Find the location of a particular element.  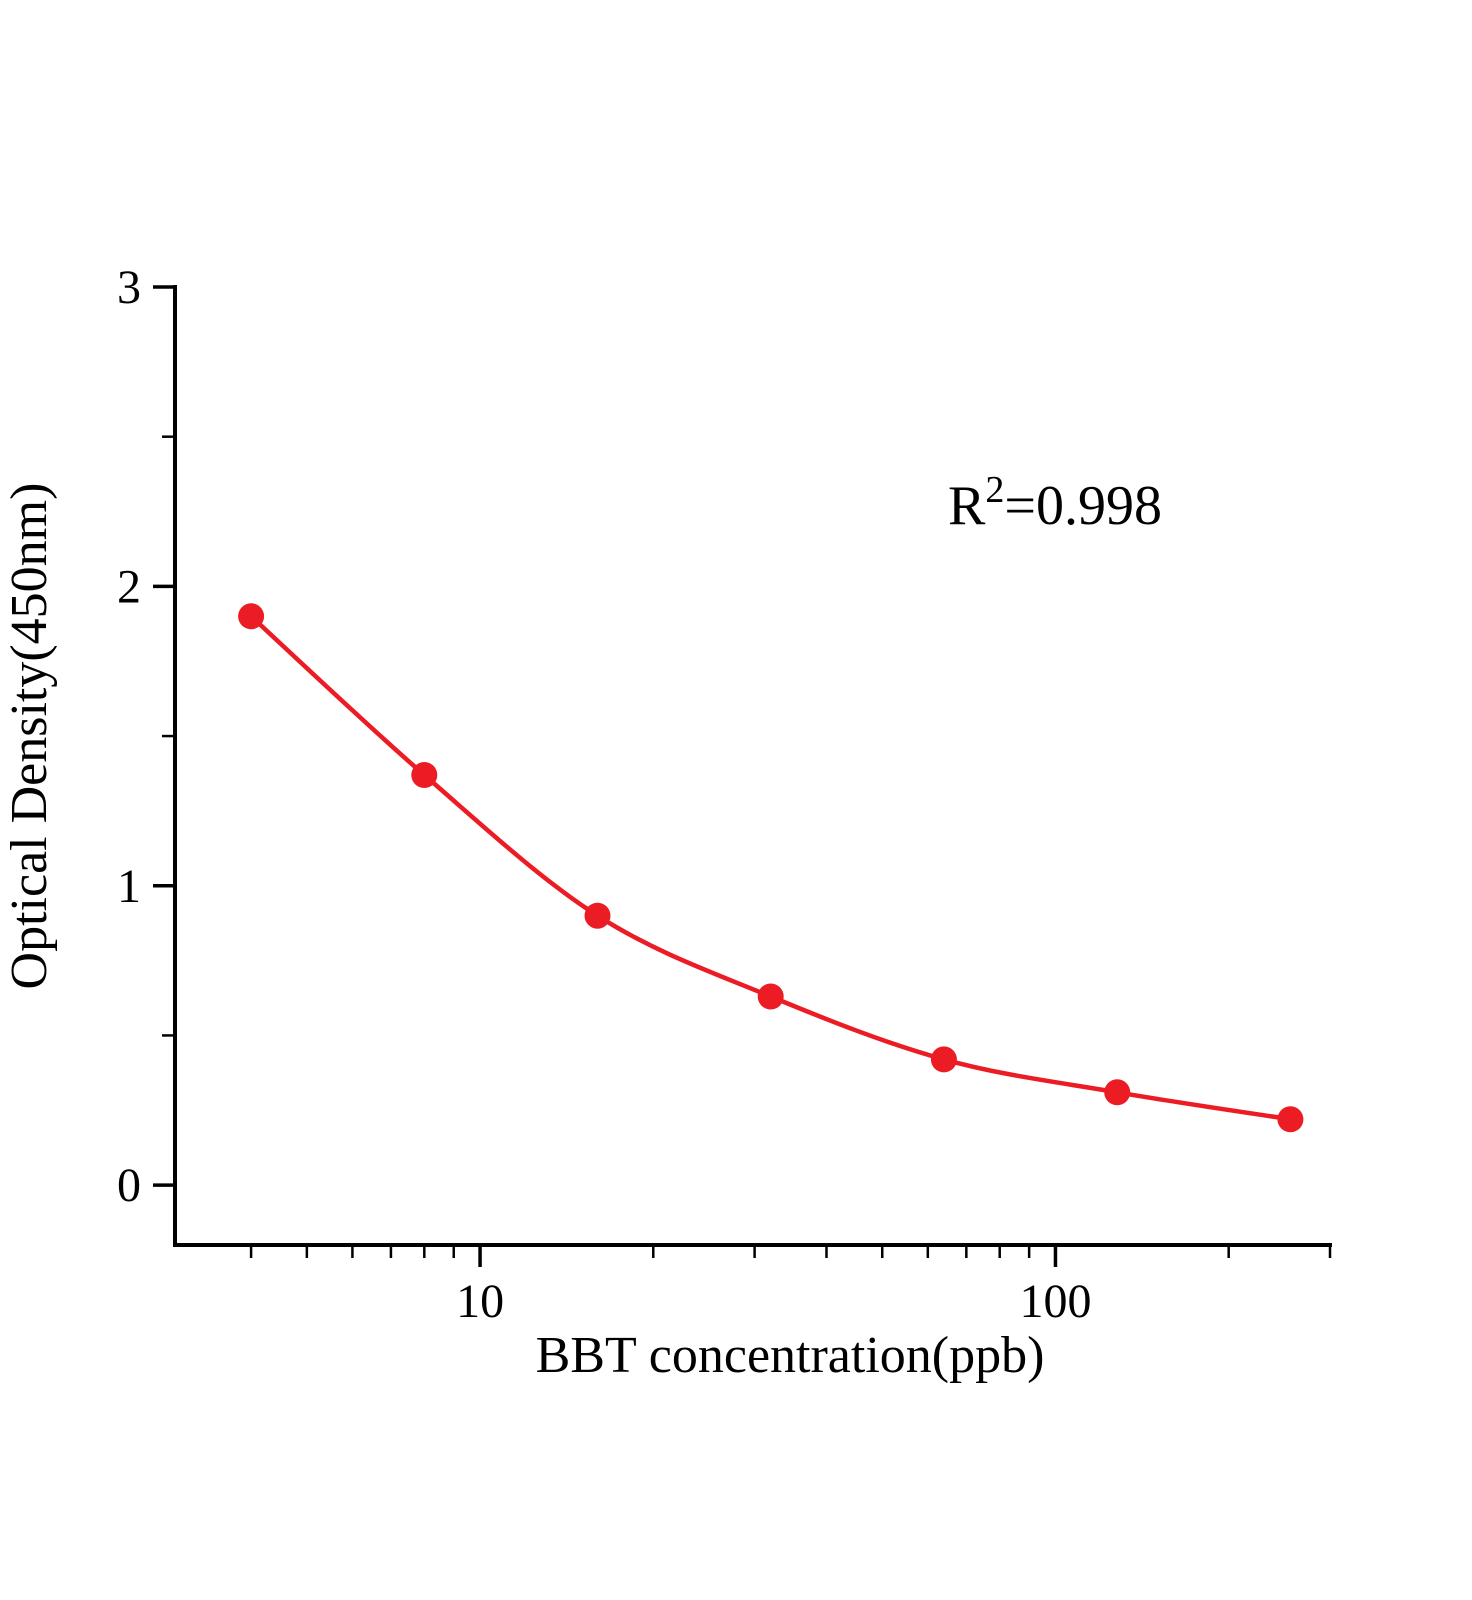

y-axis-title: Optical Density(450nm) is located at coordinates (29, 736).